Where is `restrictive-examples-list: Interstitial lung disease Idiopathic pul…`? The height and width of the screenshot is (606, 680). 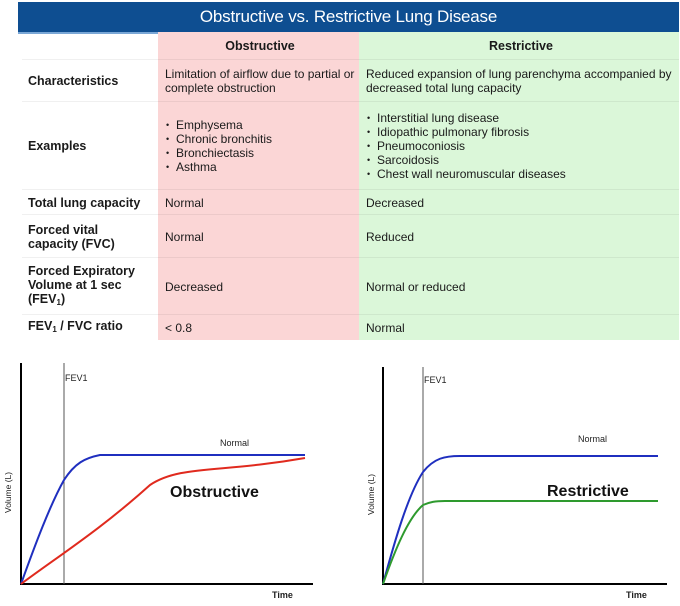
restrictive-examples-list: Interstitial lung disease Idiopathic pul… is located at coordinates (466, 146).